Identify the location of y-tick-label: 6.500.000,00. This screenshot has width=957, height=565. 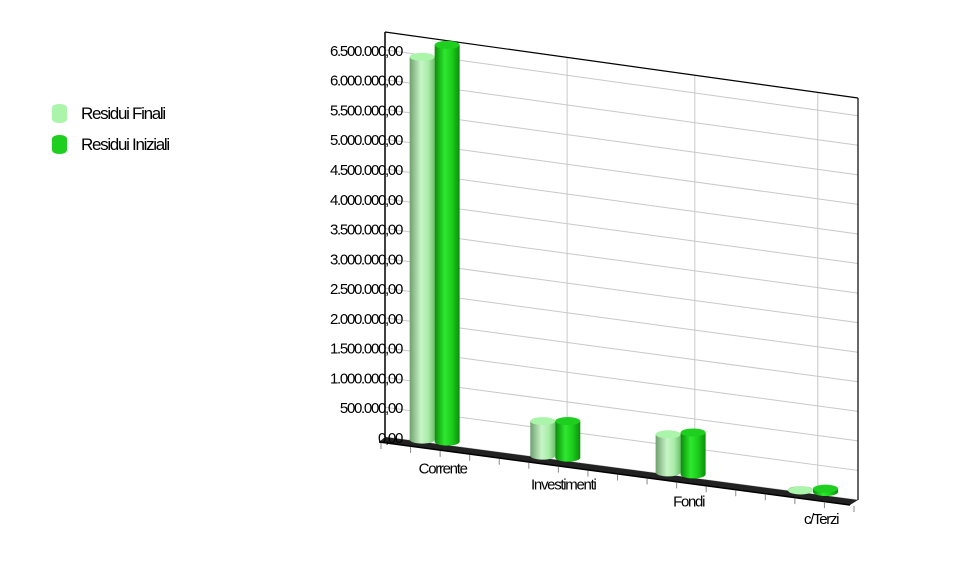
(366, 51).